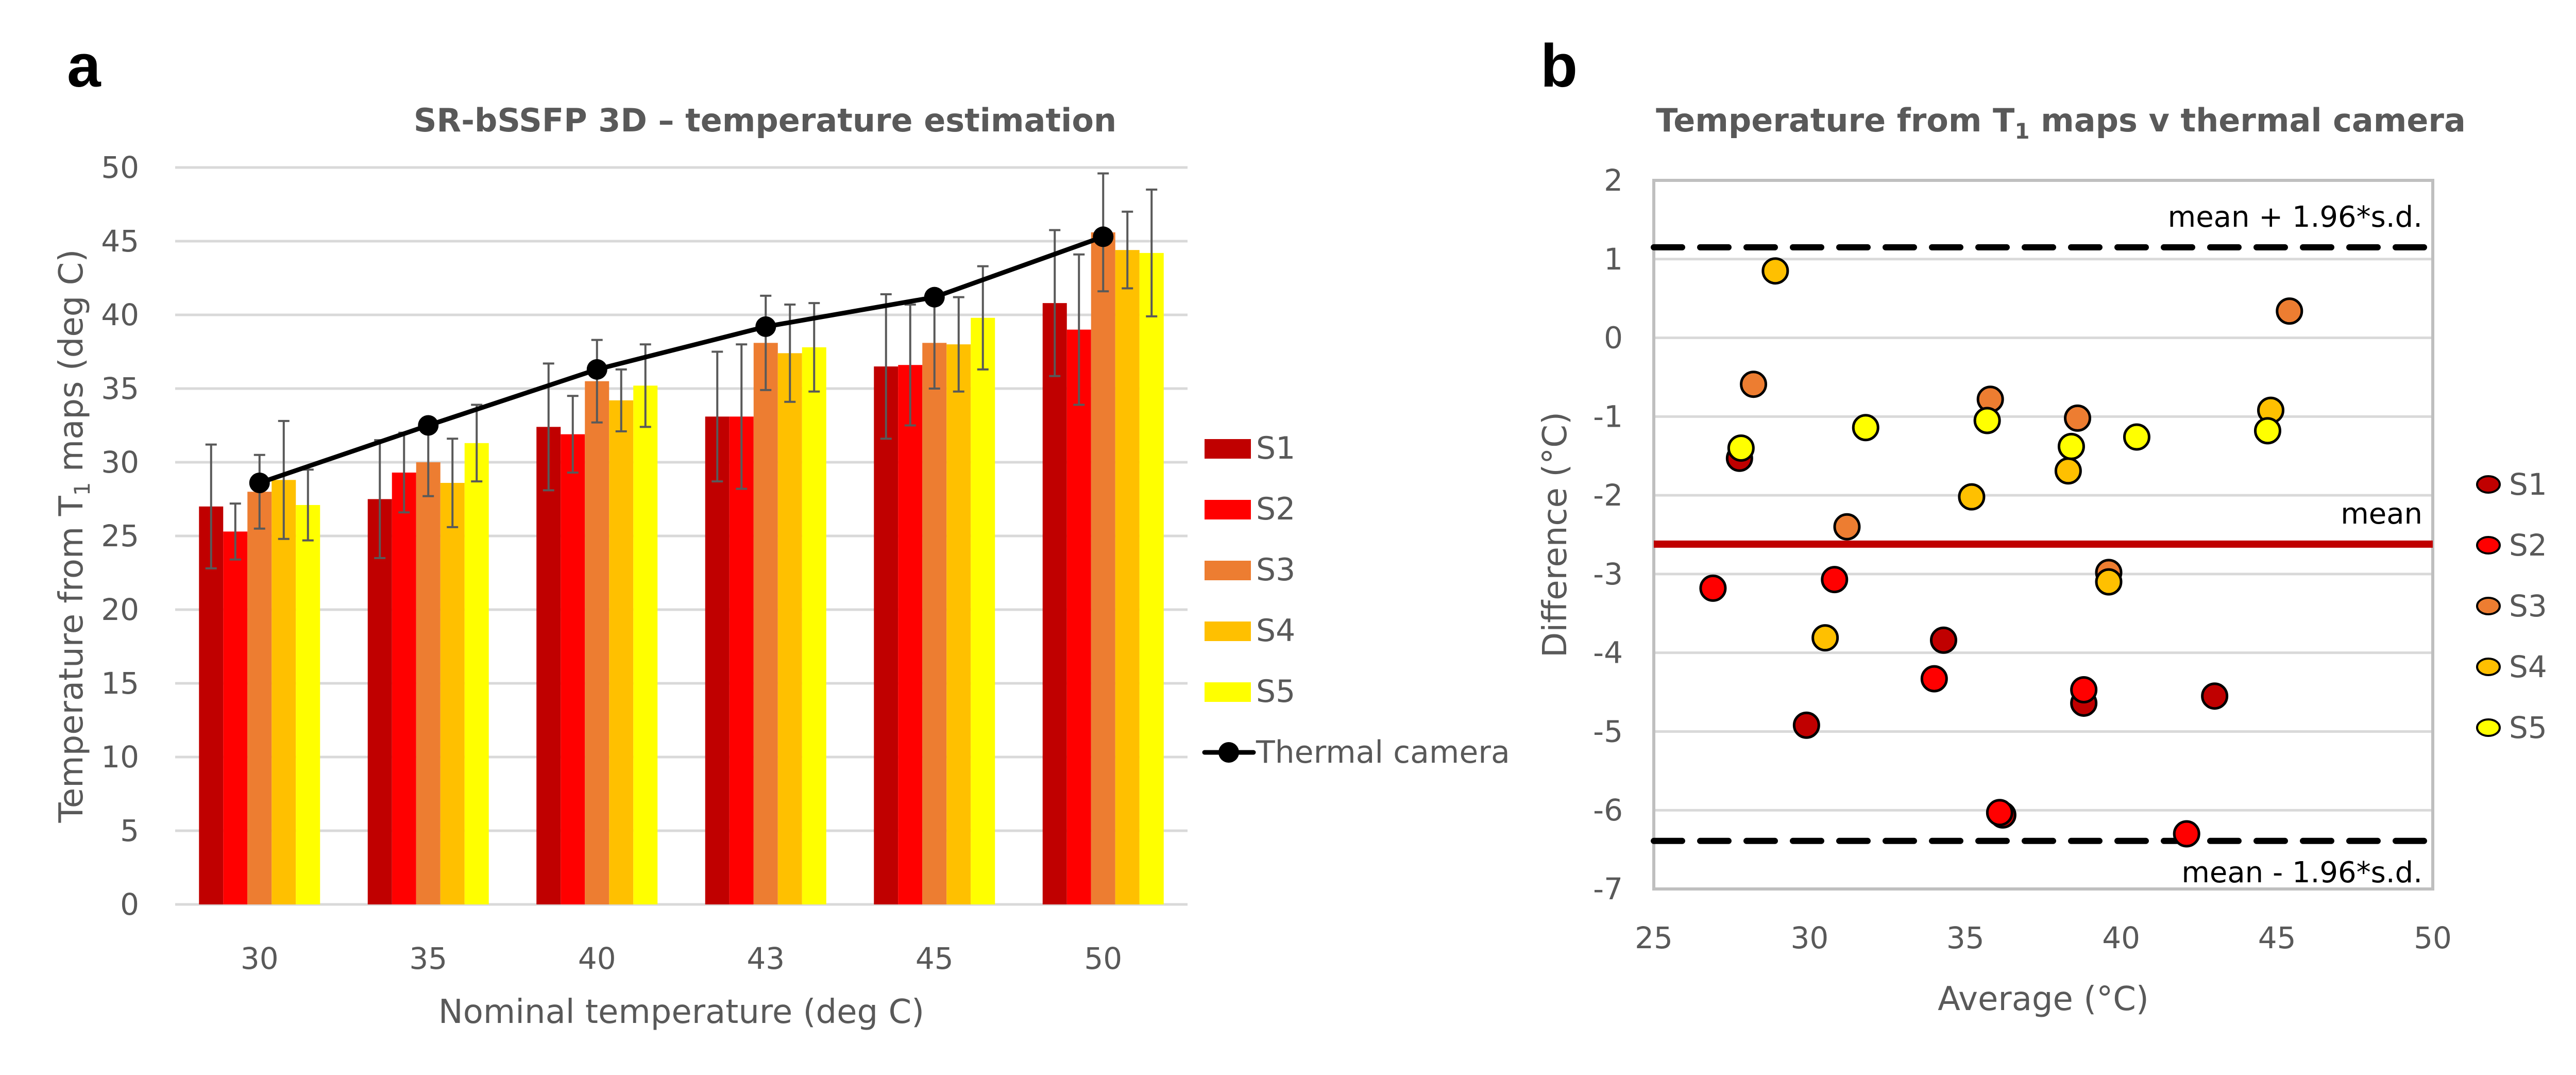  I want to click on legend-swatch-S2, so click(1228, 509).